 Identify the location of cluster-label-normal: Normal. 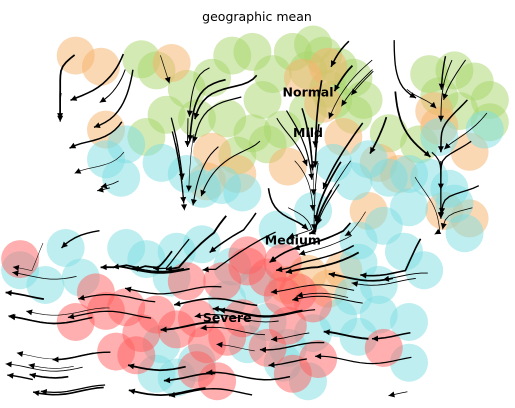
(308, 91).